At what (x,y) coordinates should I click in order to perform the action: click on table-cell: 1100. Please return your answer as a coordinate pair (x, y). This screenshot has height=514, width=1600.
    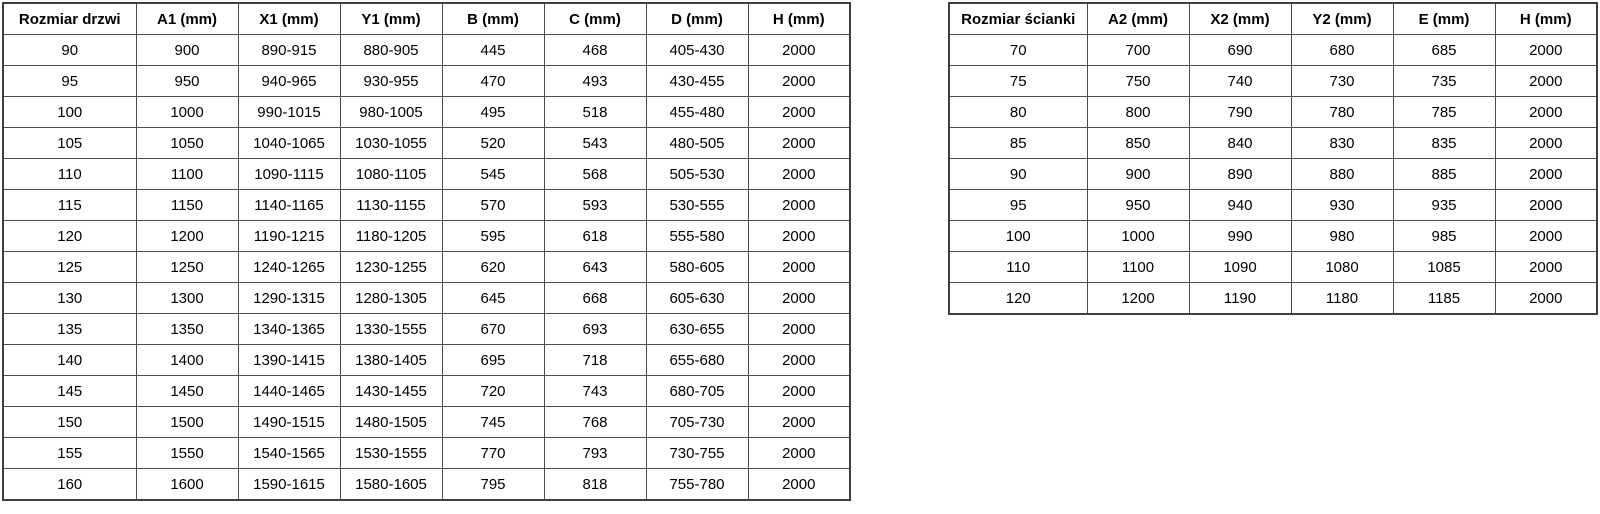
    Looking at the image, I should click on (1138, 267).